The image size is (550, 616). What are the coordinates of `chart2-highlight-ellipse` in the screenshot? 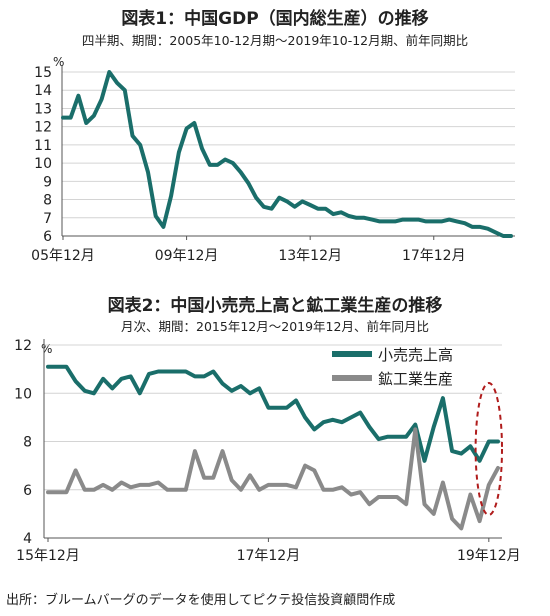 It's located at (488, 449).